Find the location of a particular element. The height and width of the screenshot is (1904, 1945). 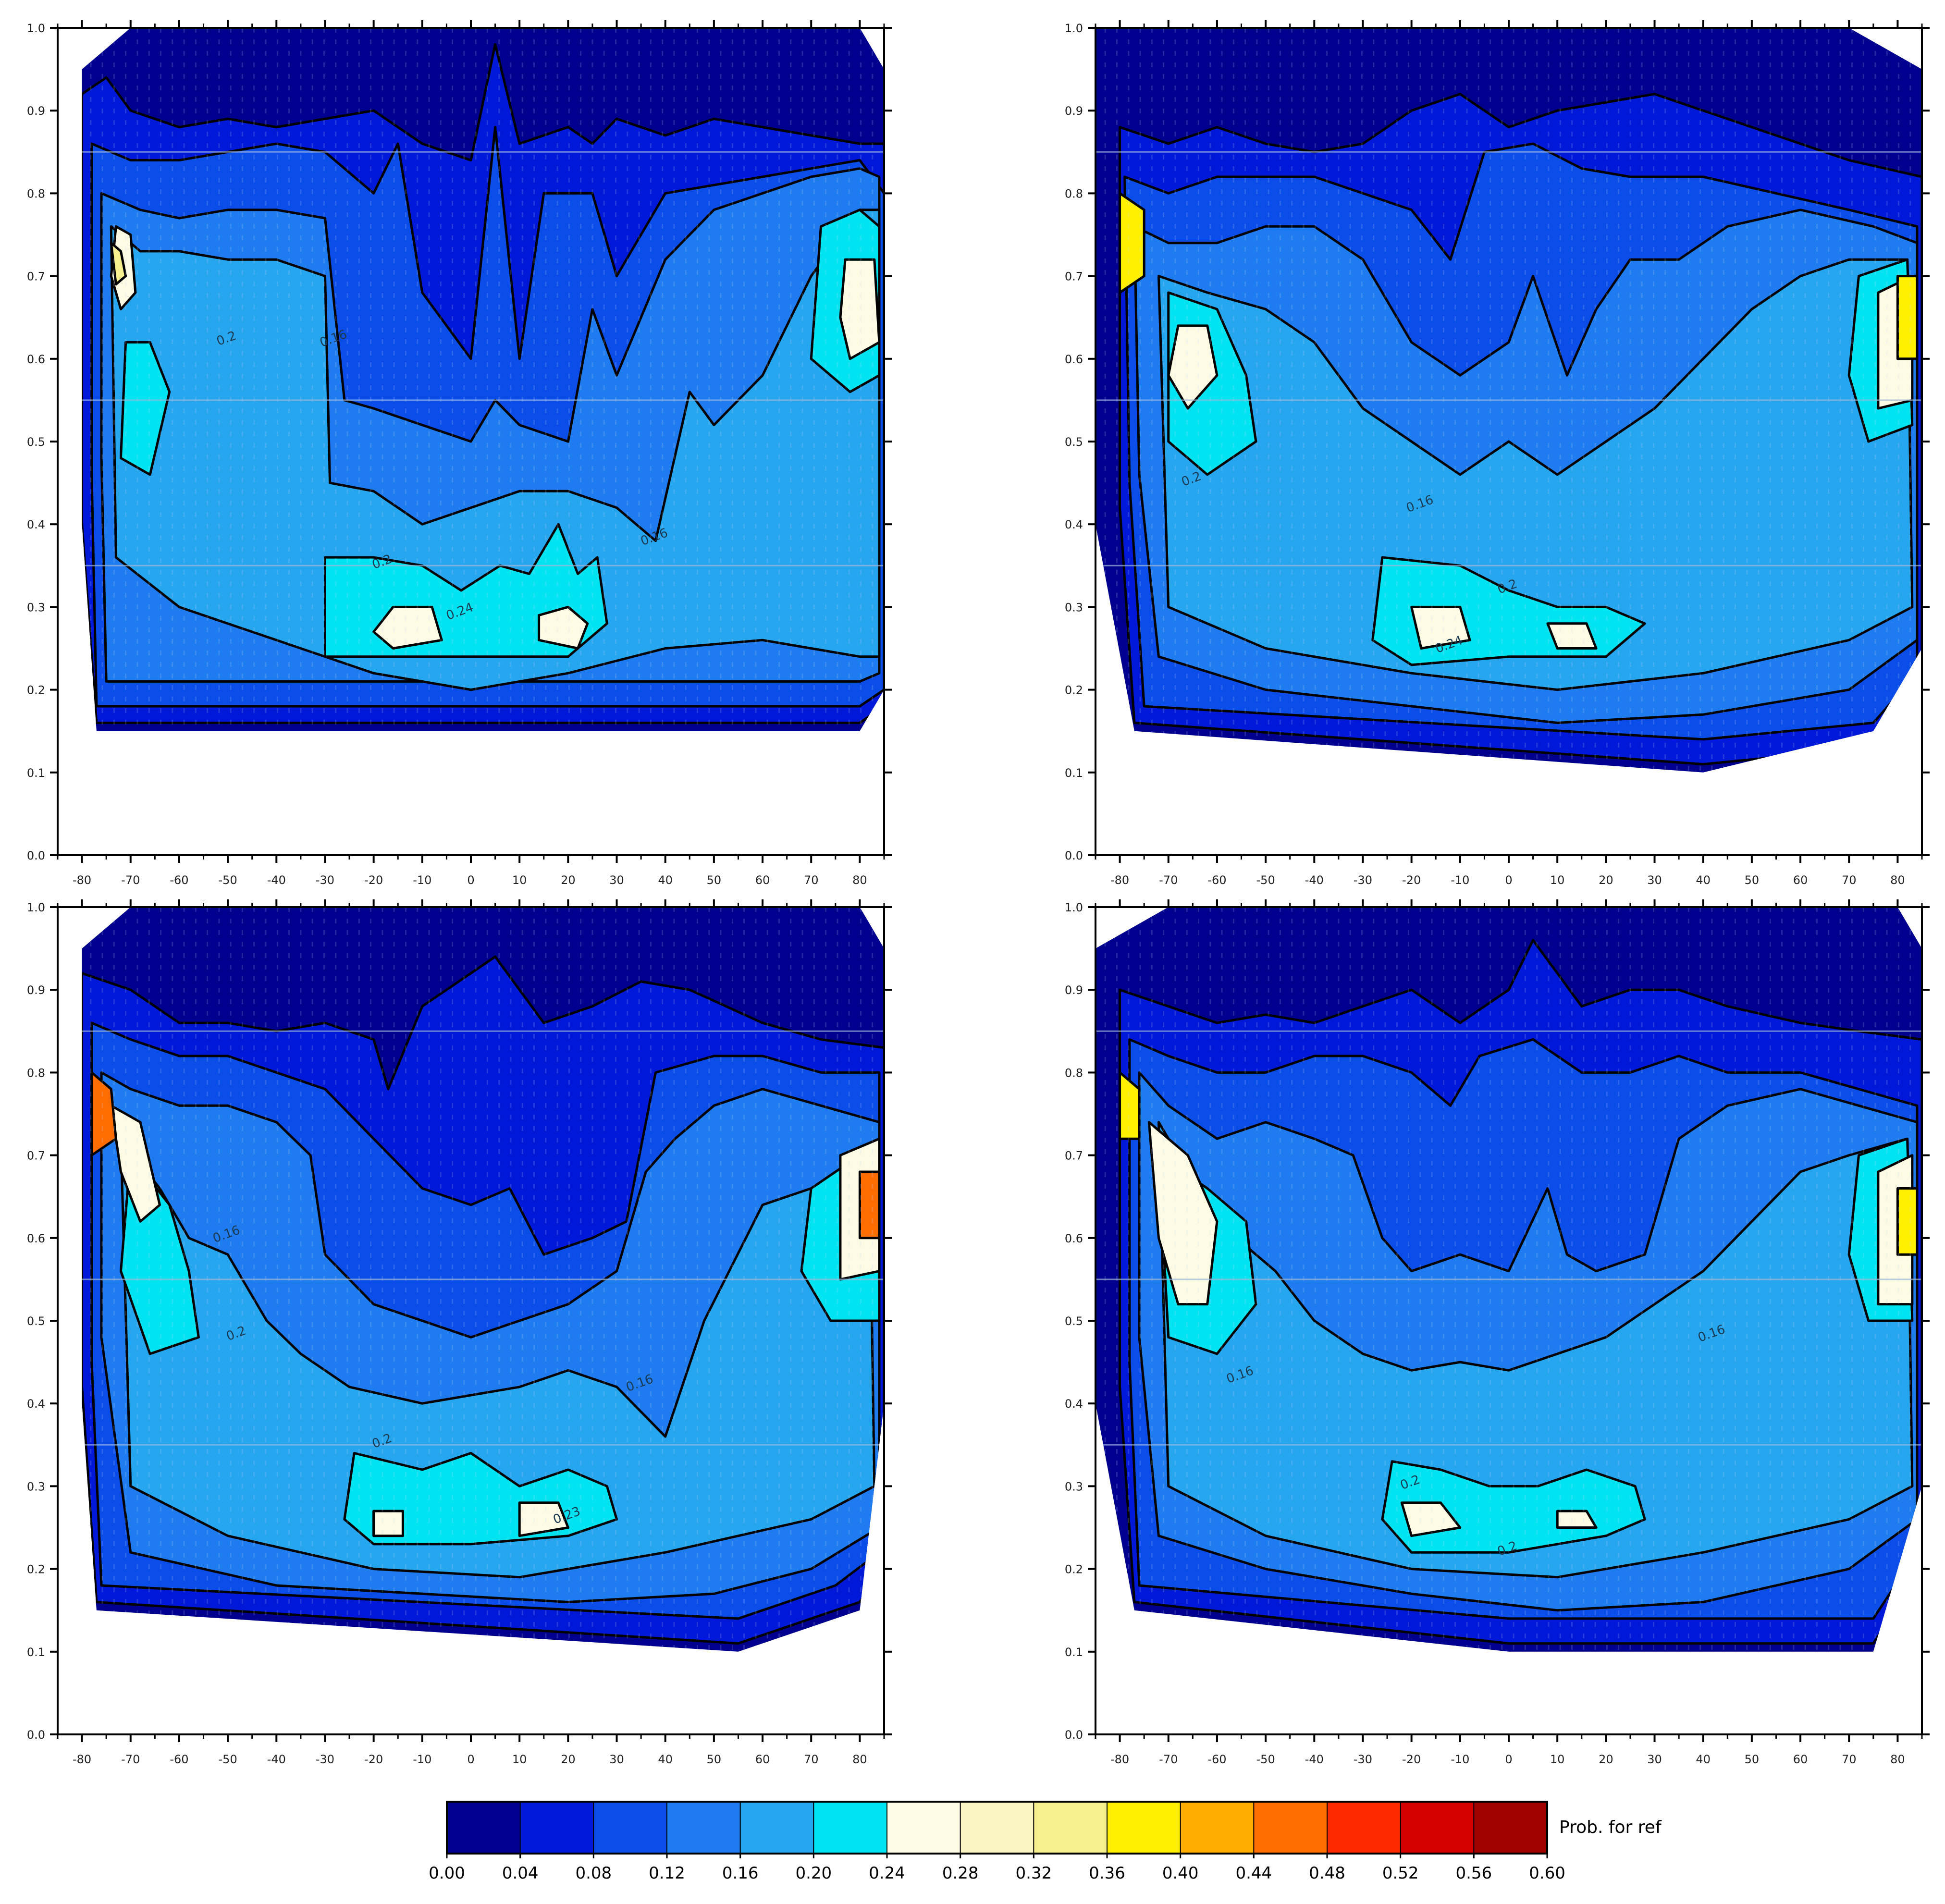

y-tick-label: 0.6 is located at coordinates (1074, 1238).